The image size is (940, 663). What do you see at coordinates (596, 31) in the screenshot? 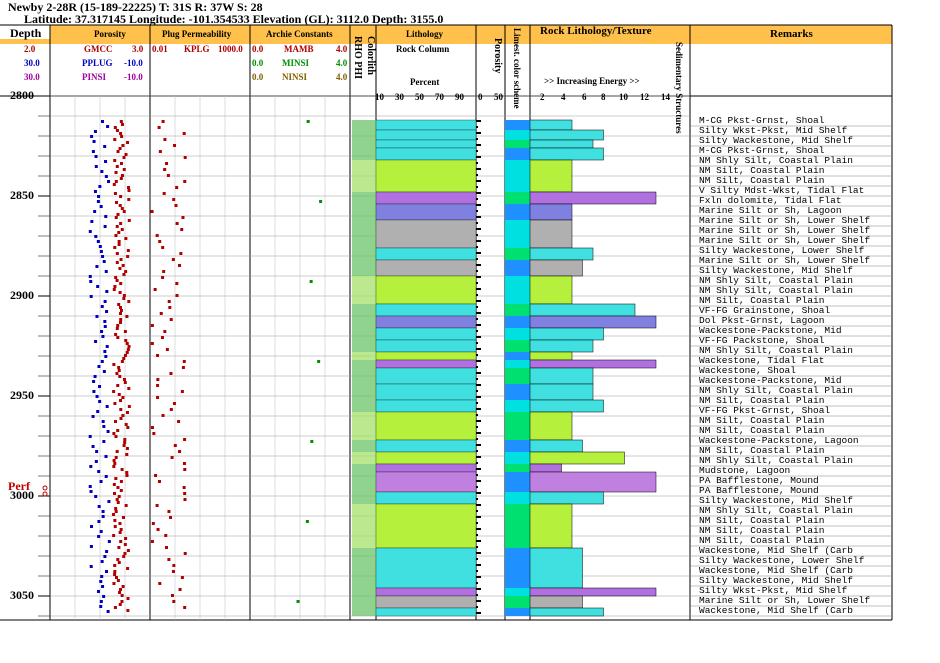
I see `rock-texture-header: Rock Lithology/Texture` at bounding box center [596, 31].